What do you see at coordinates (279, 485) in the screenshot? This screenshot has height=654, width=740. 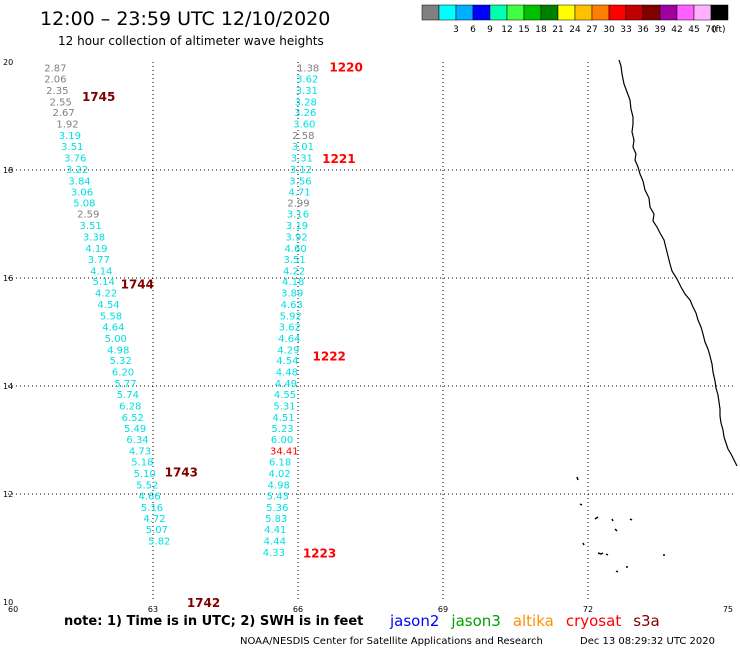 I see `wave-height-label: 4.98` at bounding box center [279, 485].